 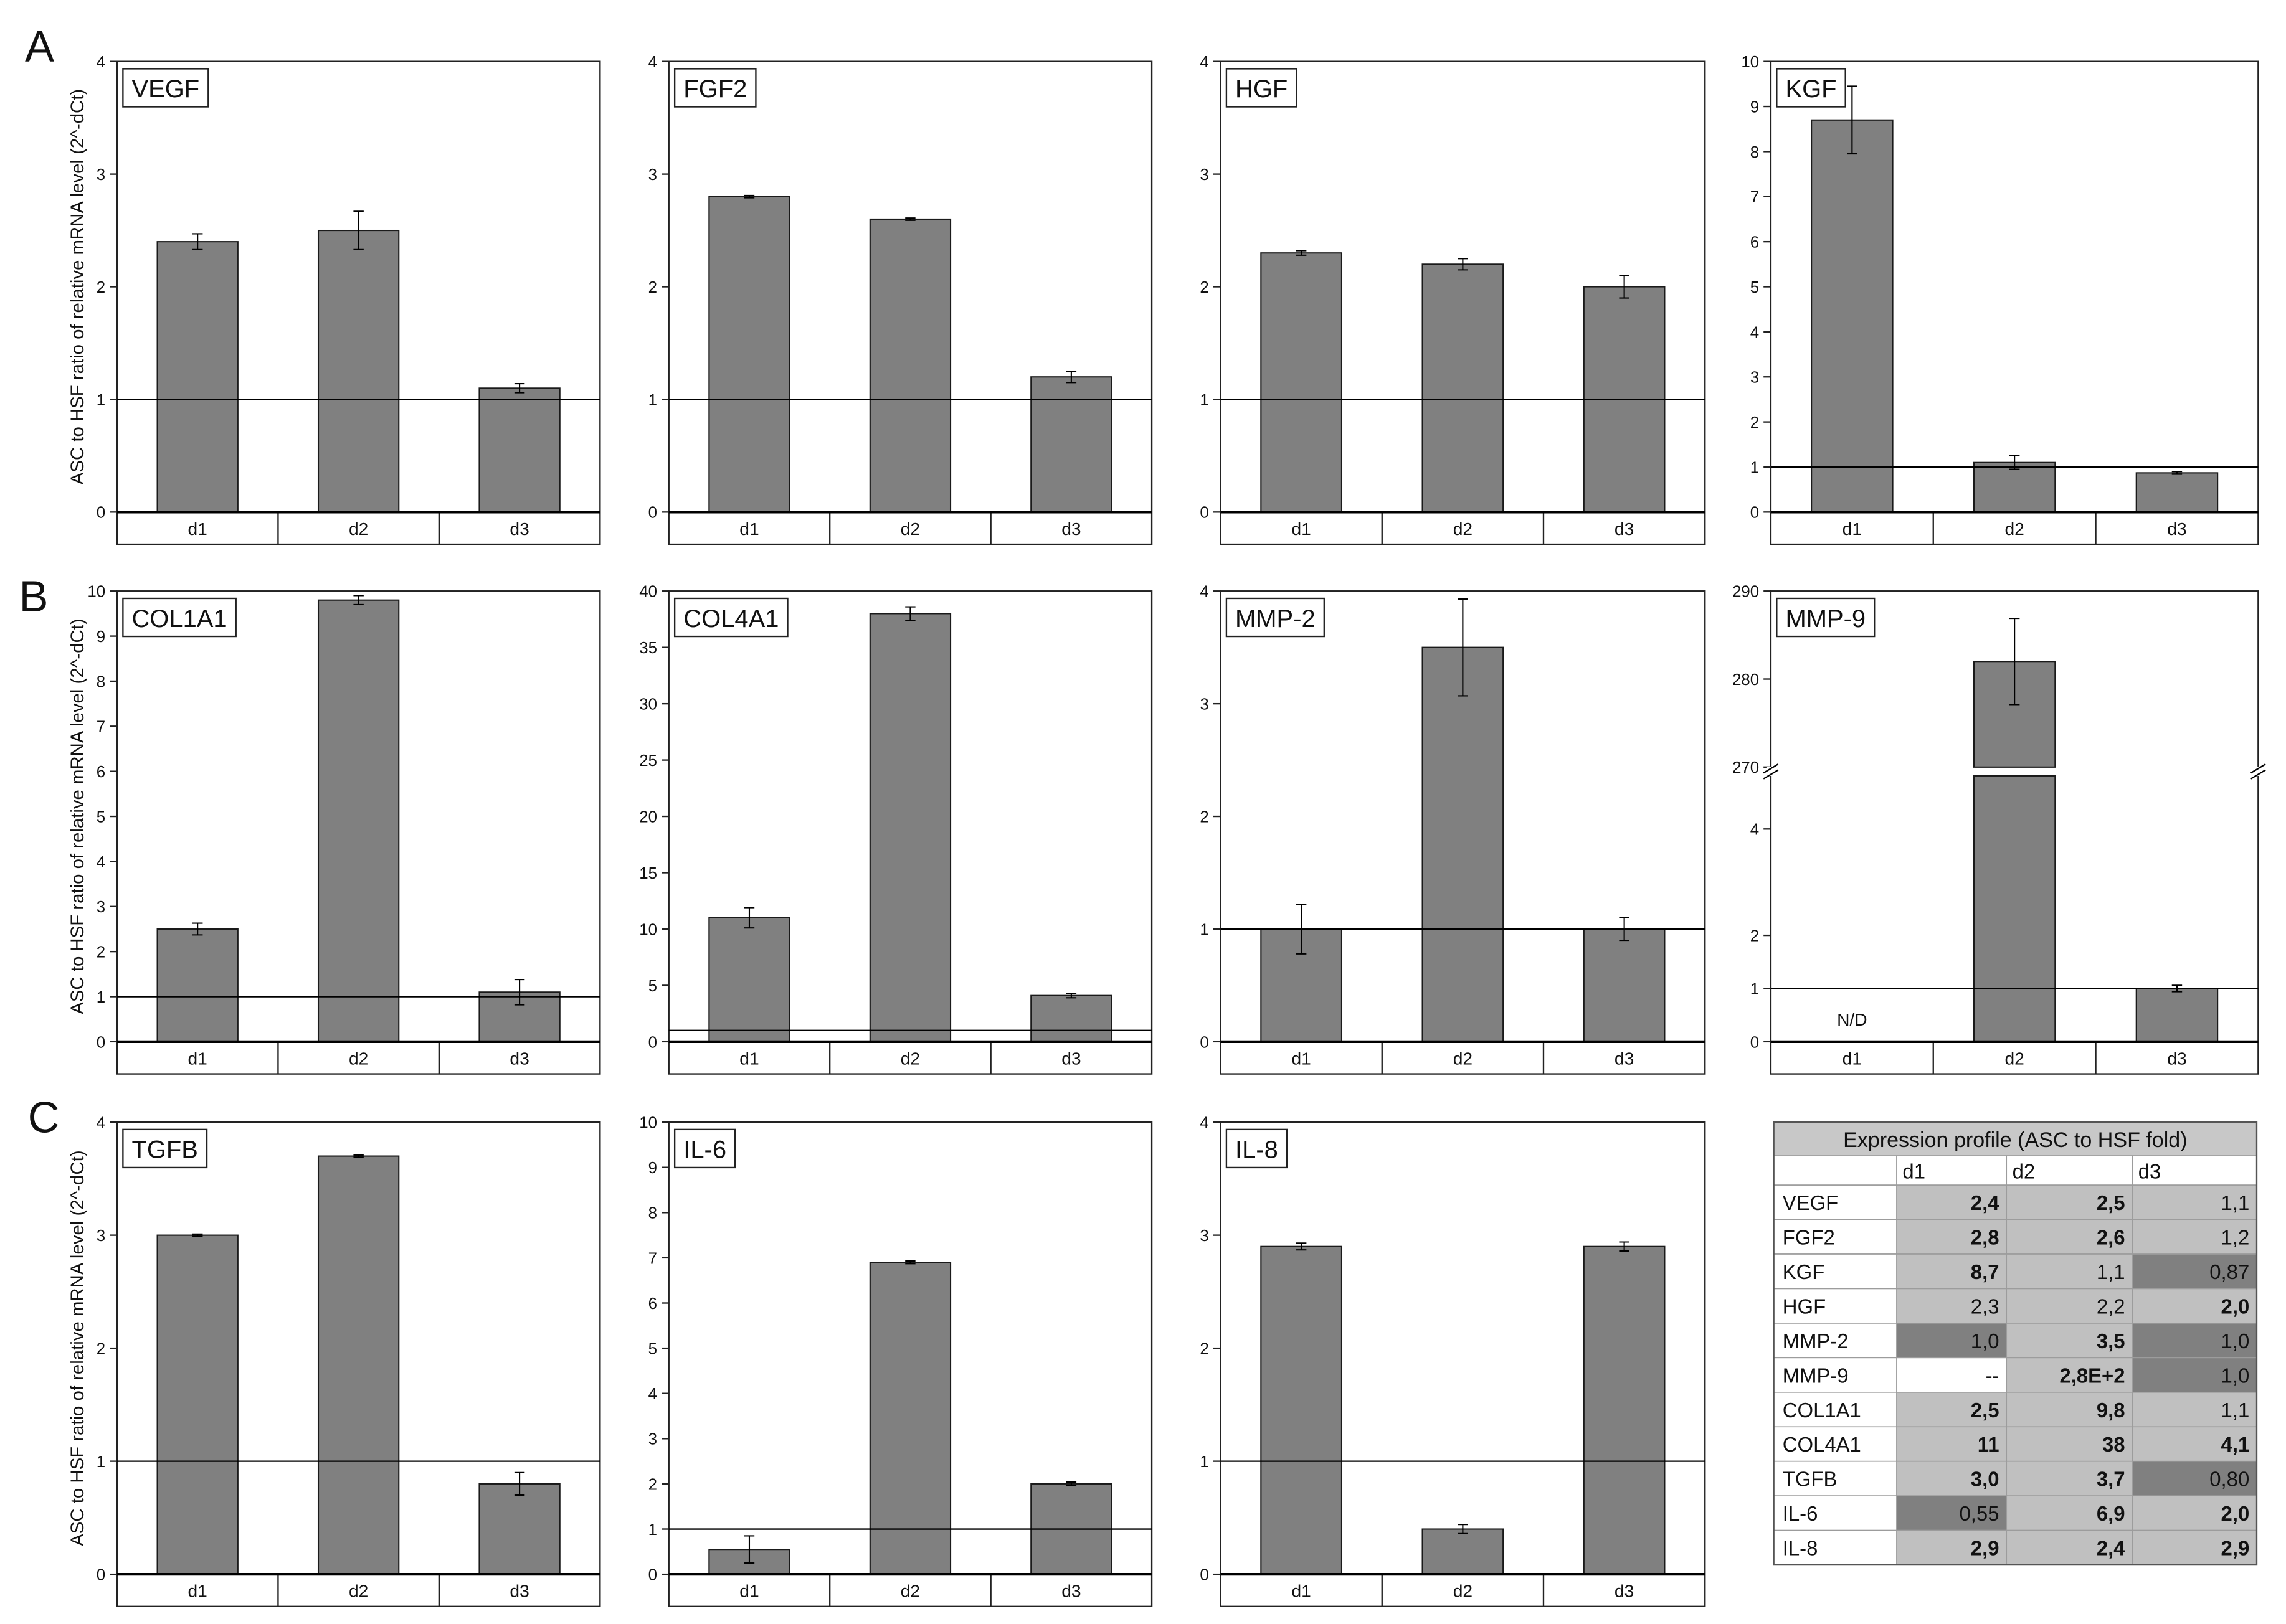 What do you see at coordinates (358, 820) in the screenshot?
I see `bar-col1a1-d2` at bounding box center [358, 820].